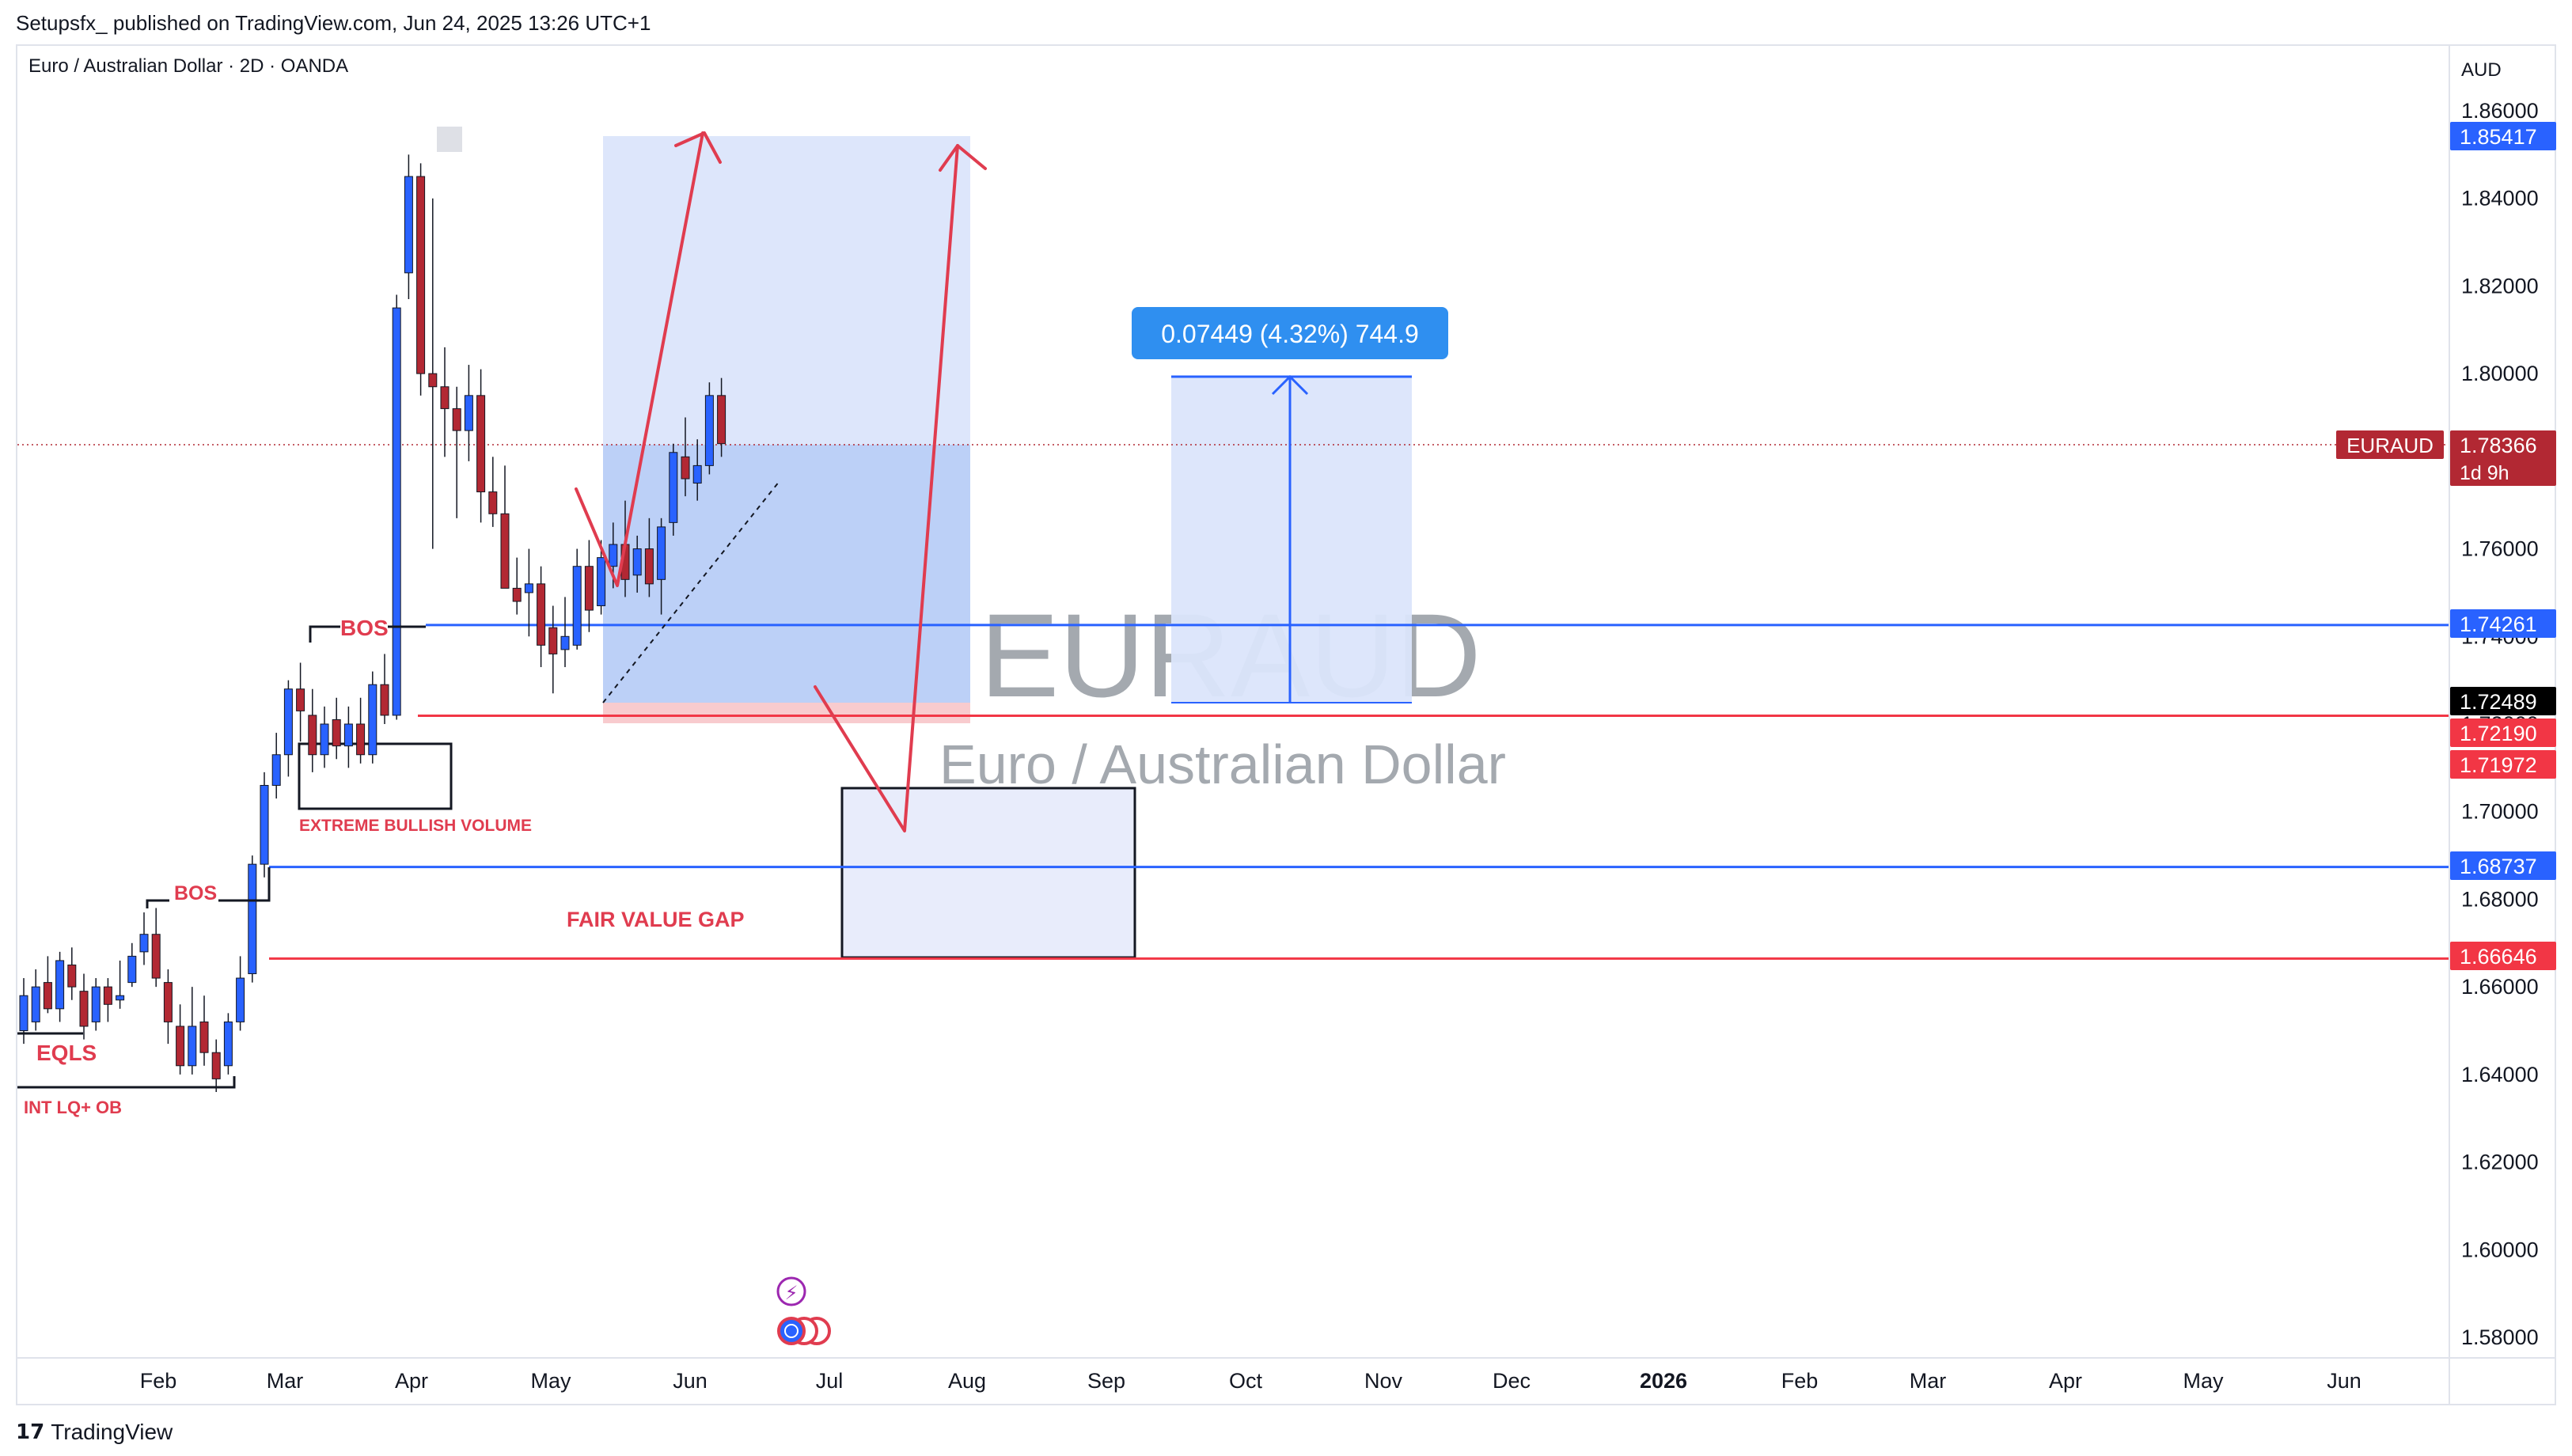 The image size is (2572, 1456). What do you see at coordinates (1383, 1381) in the screenshot?
I see `time-tick-label: Nov` at bounding box center [1383, 1381].